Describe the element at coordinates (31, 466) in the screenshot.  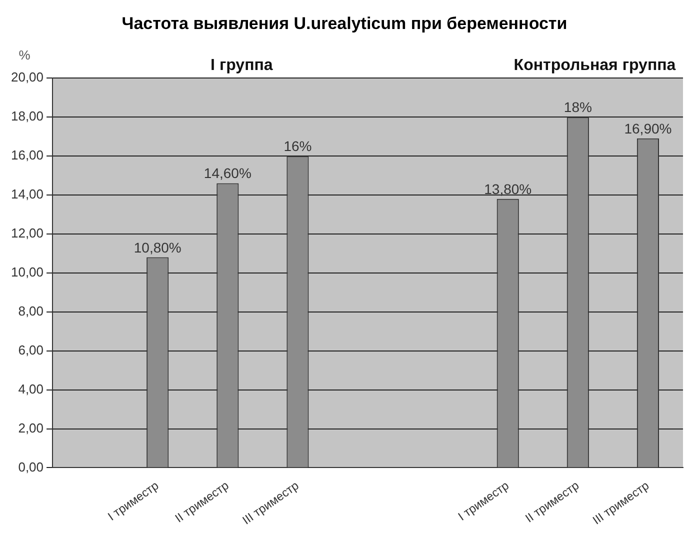
I see `y-tick-label: 0,00` at that location.